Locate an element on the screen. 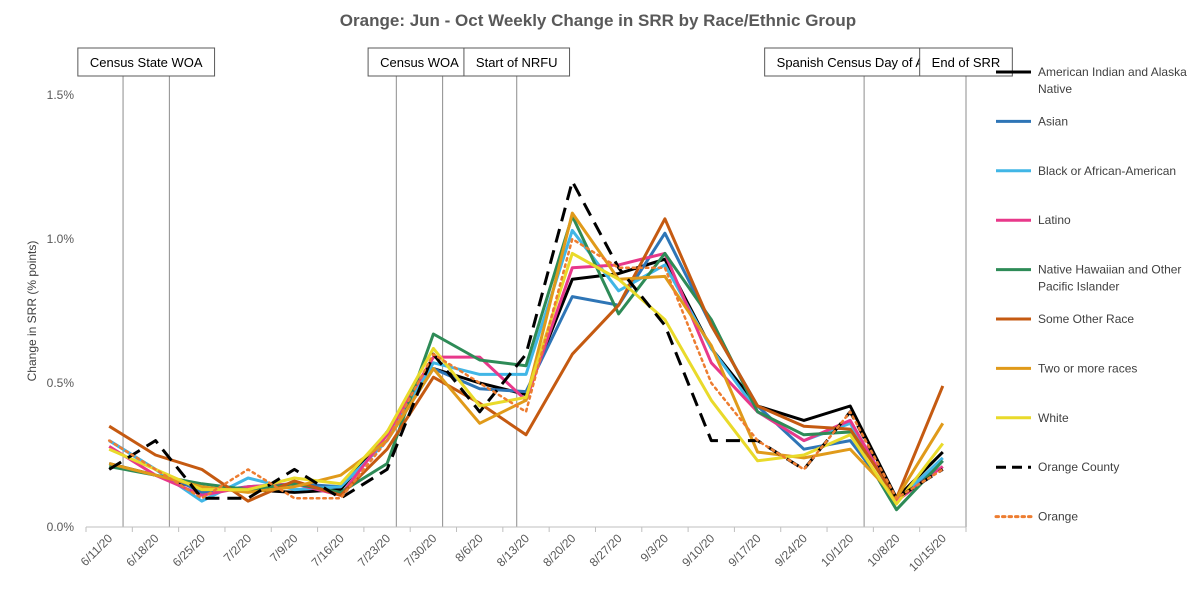  legend-item-orange: Orange is located at coordinates (1036, 517).